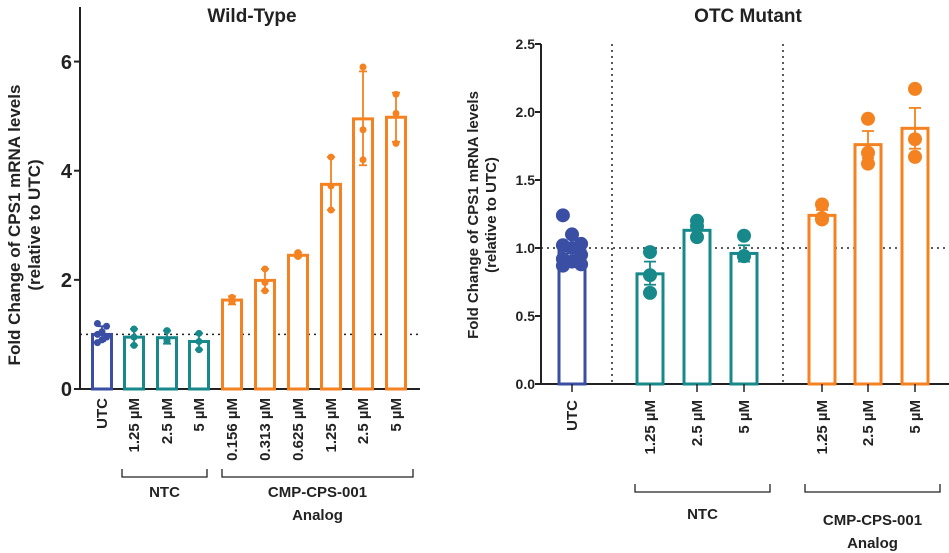 Image resolution: width=949 pixels, height=553 pixels. Describe the element at coordinates (265, 429) in the screenshot. I see `left-x-tick-label: 0.313 µM` at that location.